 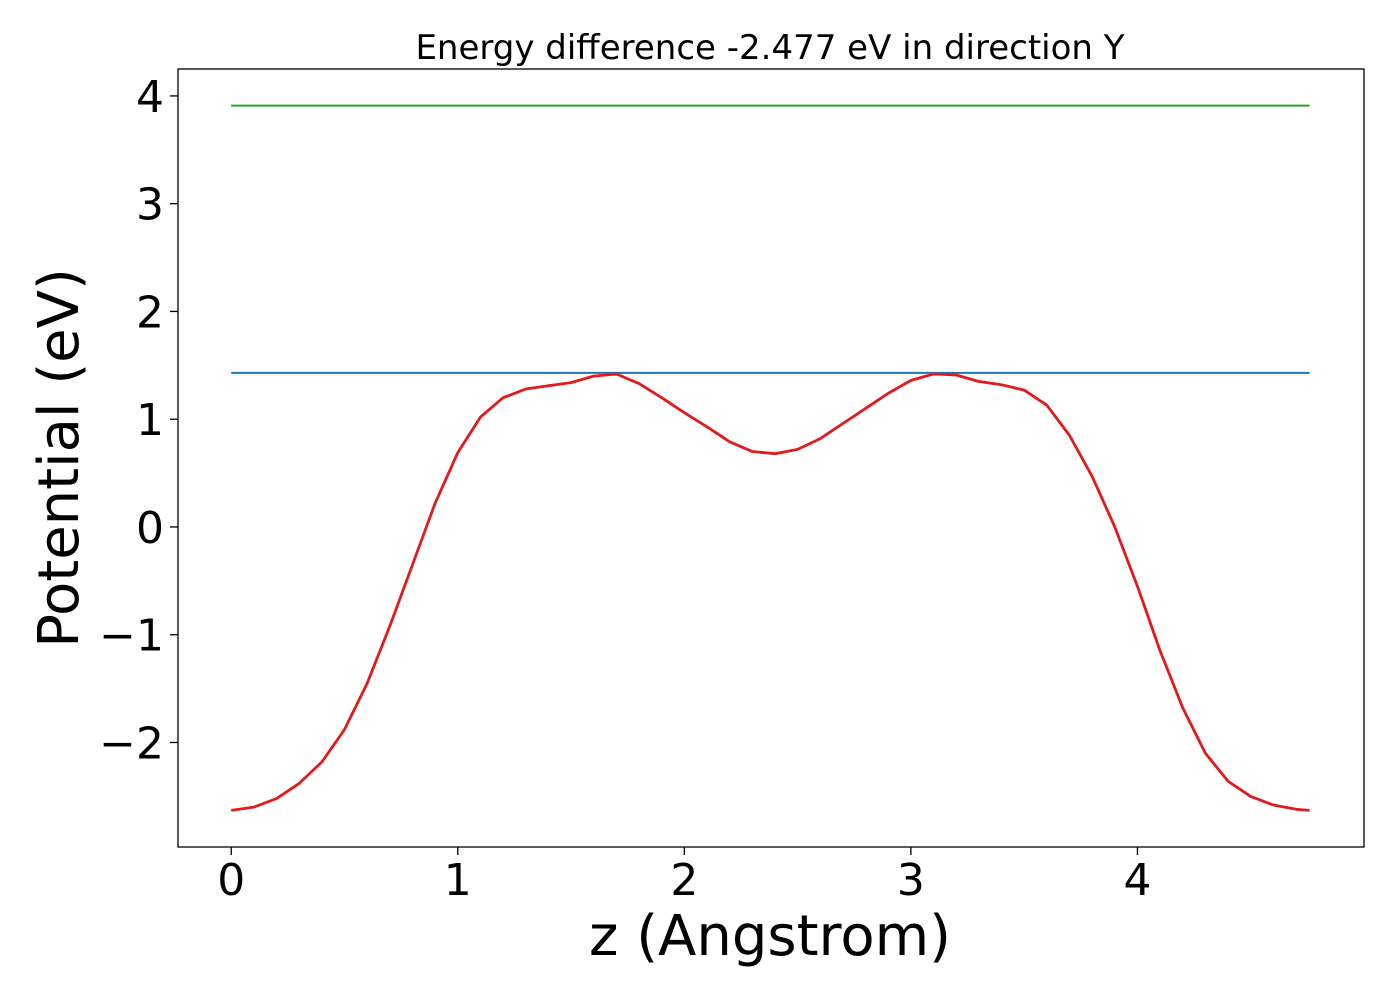 I want to click on x-tick-label: 3, so click(x=911, y=880).